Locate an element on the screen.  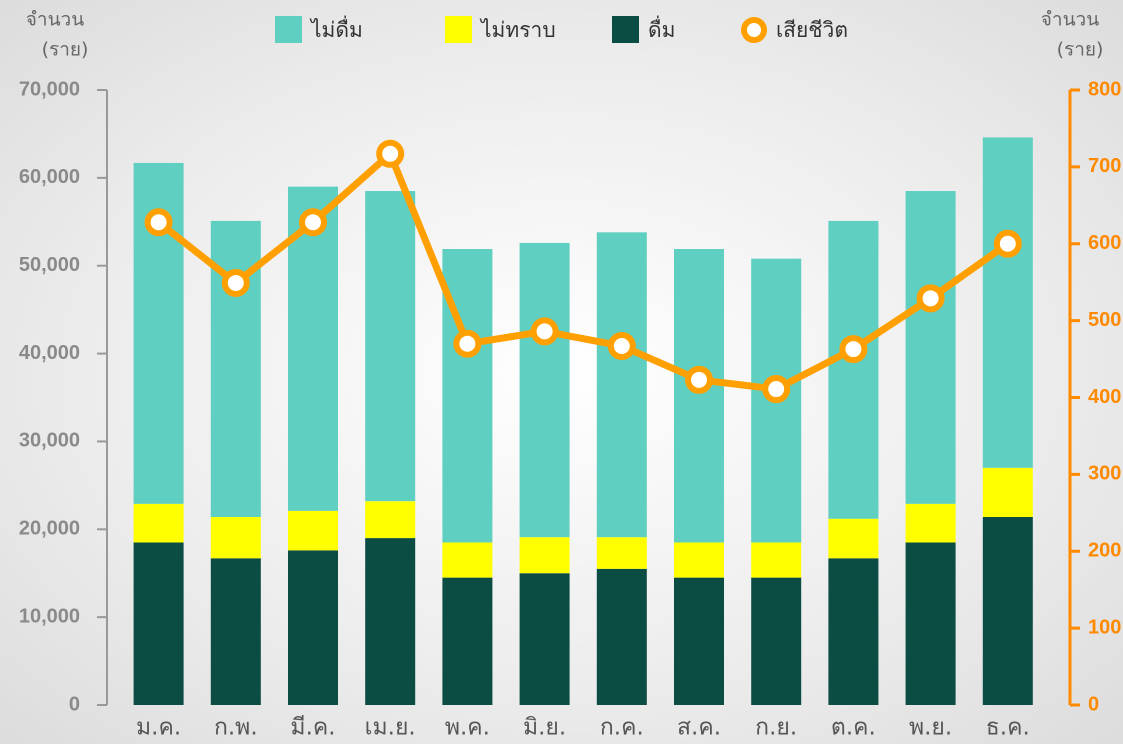
y2-tick-label: 800 is located at coordinates (1104, 89).